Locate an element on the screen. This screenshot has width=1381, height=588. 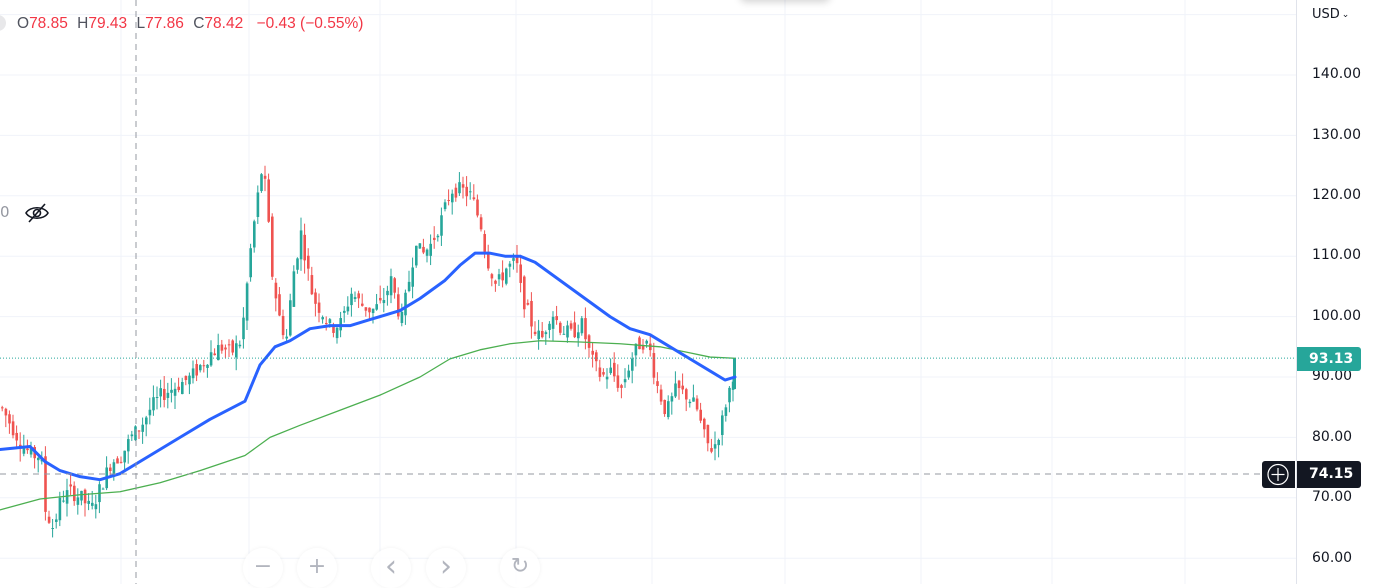
crosshair-price-tag: 74.15 is located at coordinates (1329, 474).